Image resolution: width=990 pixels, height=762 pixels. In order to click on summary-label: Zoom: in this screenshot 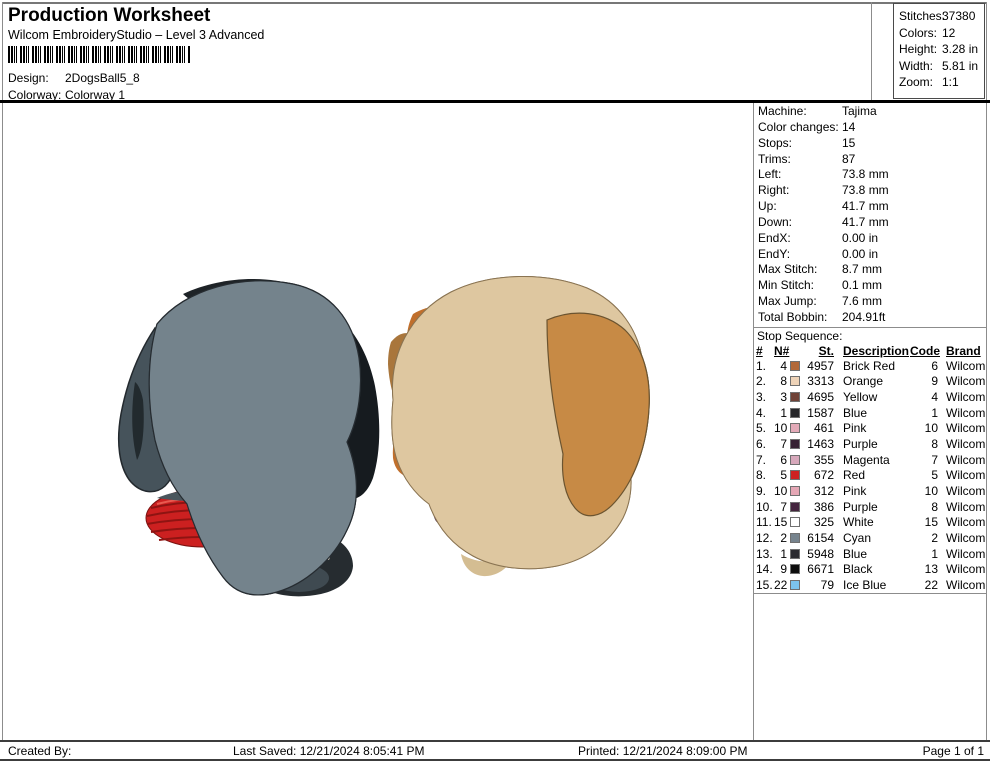, I will do `click(916, 82)`.